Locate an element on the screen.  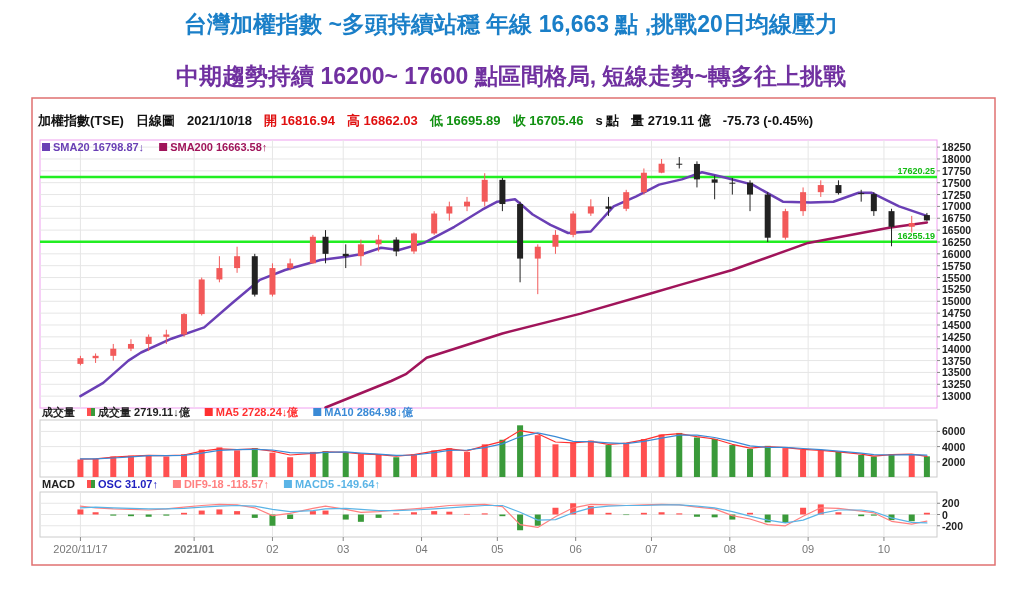
y-tick-label: 15000 is located at coordinates (957, 301).